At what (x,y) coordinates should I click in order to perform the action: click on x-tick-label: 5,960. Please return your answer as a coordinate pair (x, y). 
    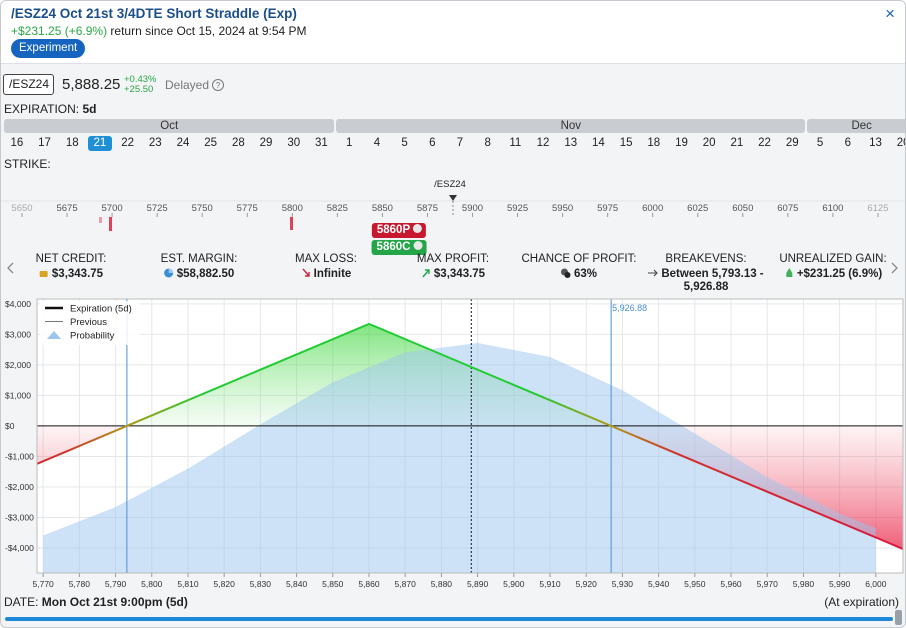
    Looking at the image, I should click on (731, 584).